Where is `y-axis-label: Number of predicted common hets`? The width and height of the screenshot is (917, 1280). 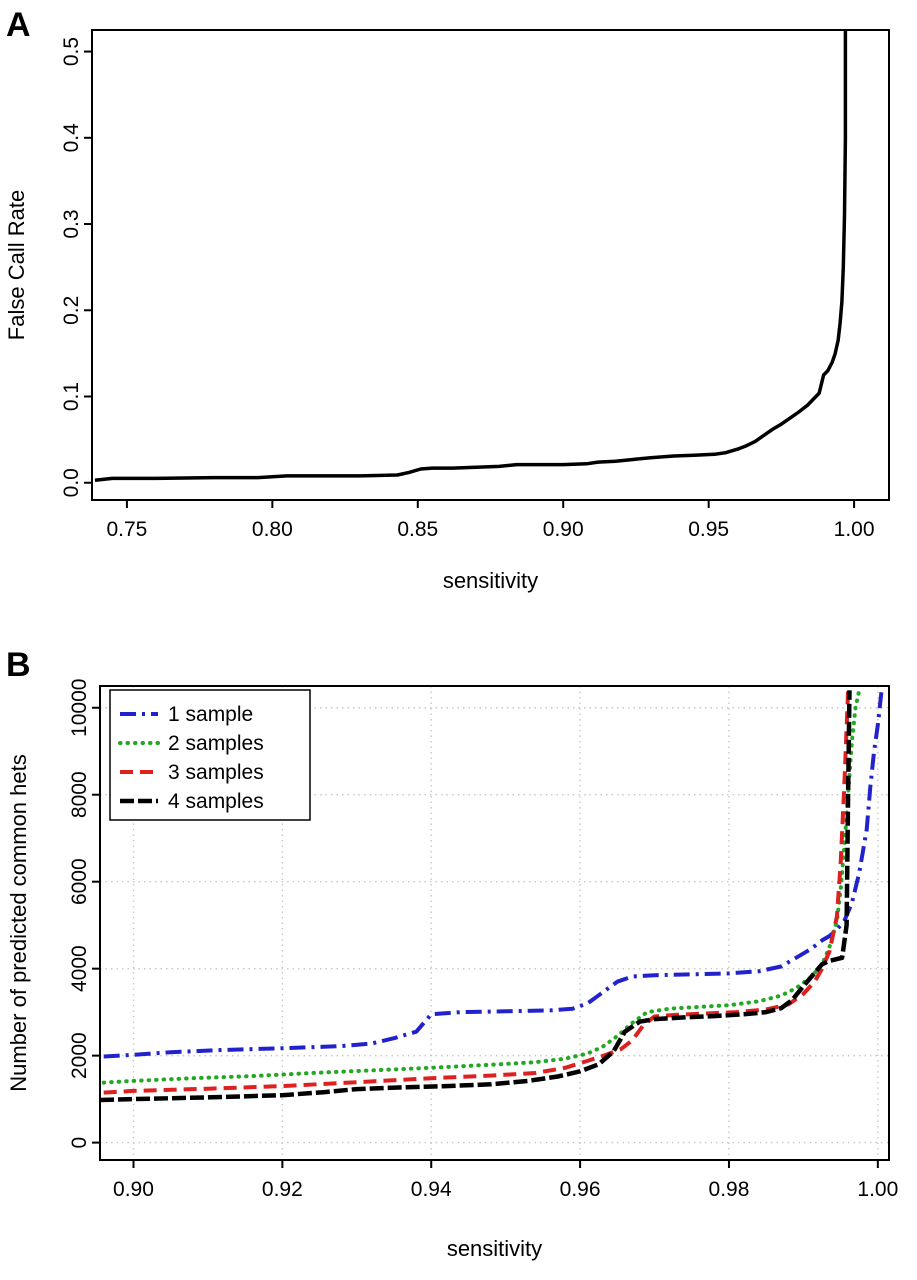
y-axis-label: Number of predicted common hets is located at coordinates (18, 923).